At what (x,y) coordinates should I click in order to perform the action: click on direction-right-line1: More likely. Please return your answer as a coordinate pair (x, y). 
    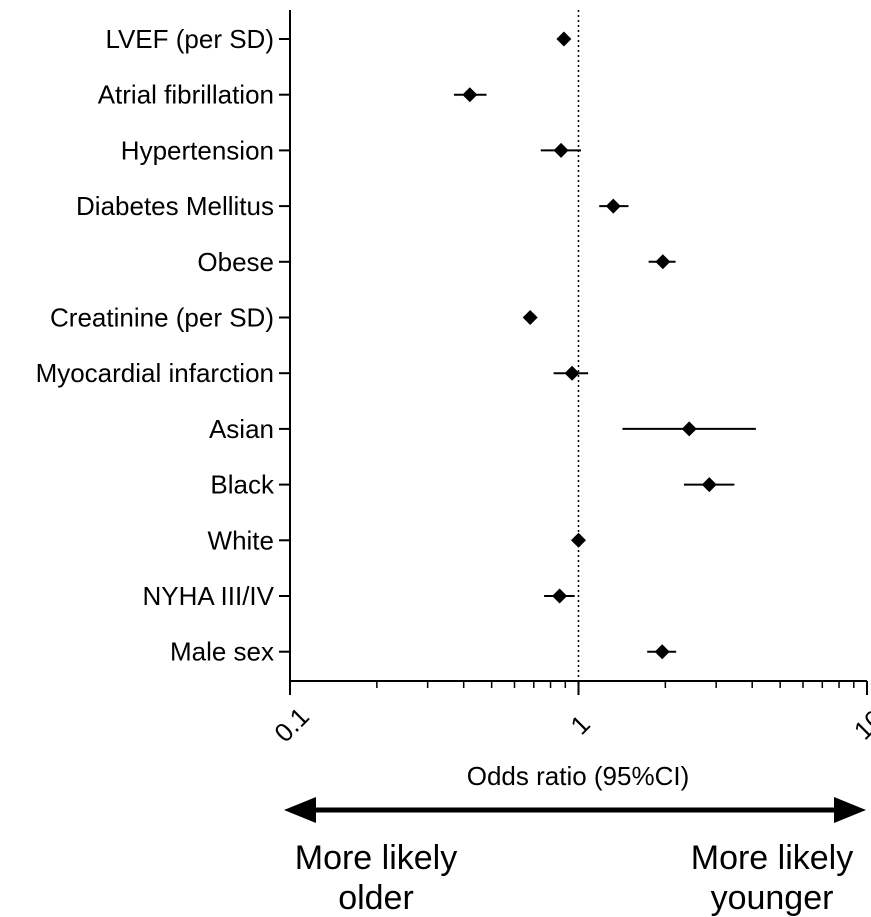
    Looking at the image, I should click on (772, 858).